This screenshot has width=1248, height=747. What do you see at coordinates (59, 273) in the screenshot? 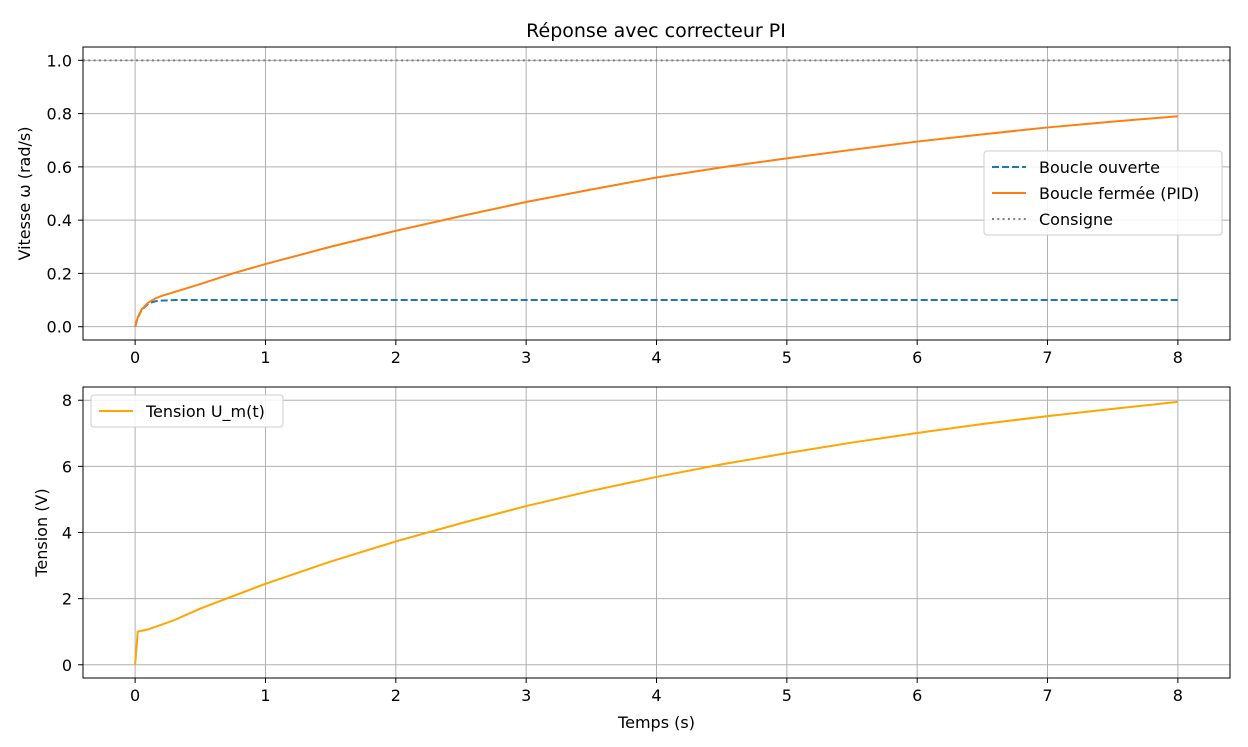
I see `y-tick-label: 0.2` at bounding box center [59, 273].